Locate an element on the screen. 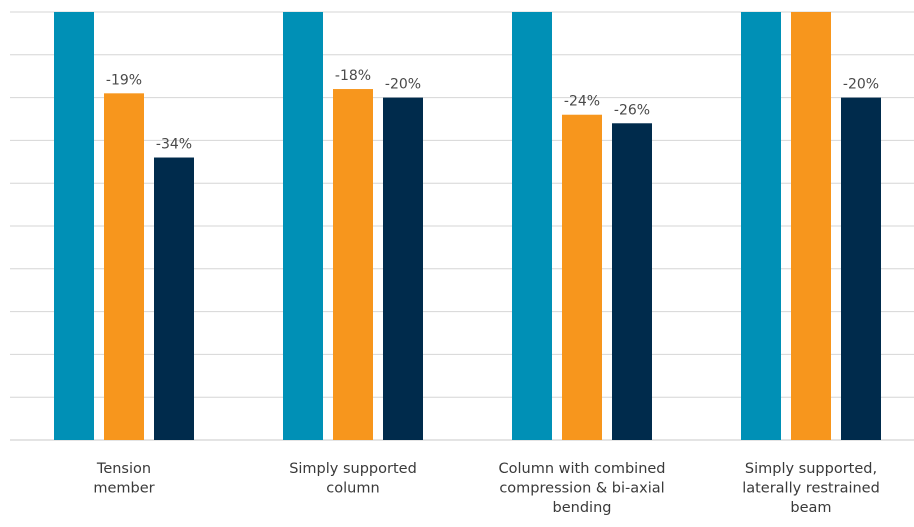 The width and height of the screenshot is (914, 527). category-label-line: member is located at coordinates (123, 489).